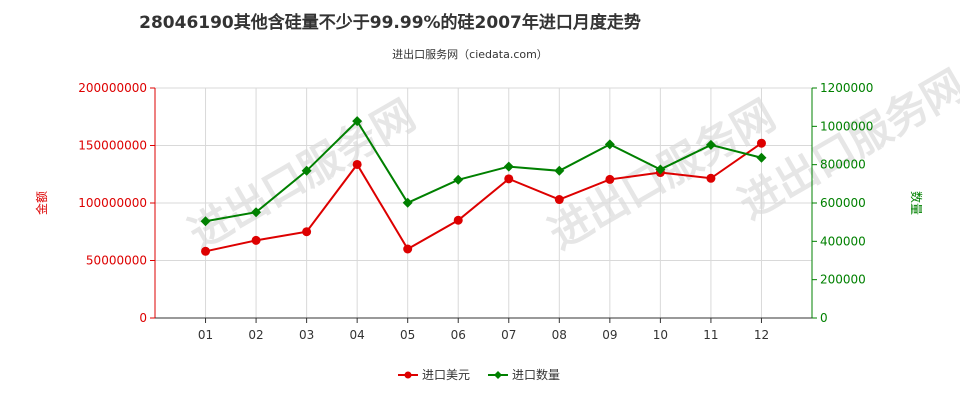 This screenshot has height=400, width=960. What do you see at coordinates (508, 335) in the screenshot?
I see `x-tick-label: 07` at bounding box center [508, 335].